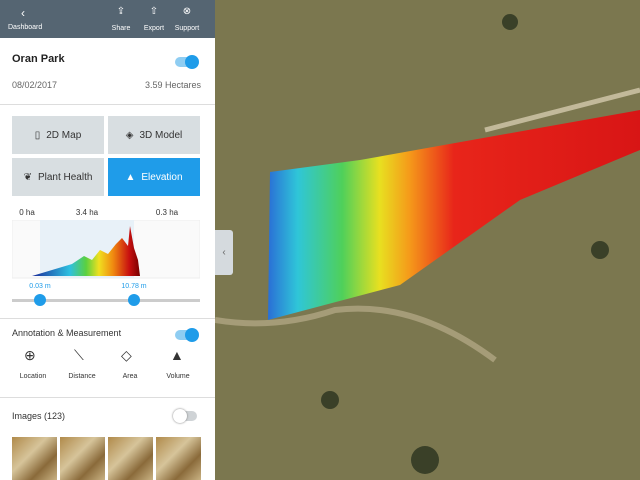 The height and width of the screenshot is (480, 640). I want to click on view-button: ▯ 2D Map, so click(58, 135).